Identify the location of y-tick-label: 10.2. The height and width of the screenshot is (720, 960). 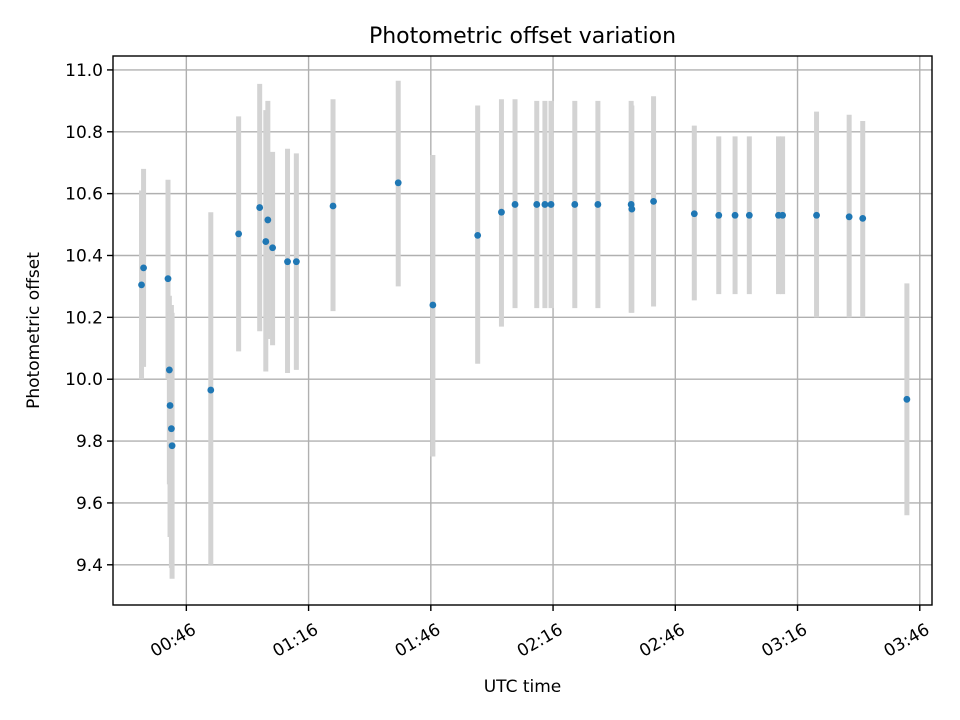
(84, 318).